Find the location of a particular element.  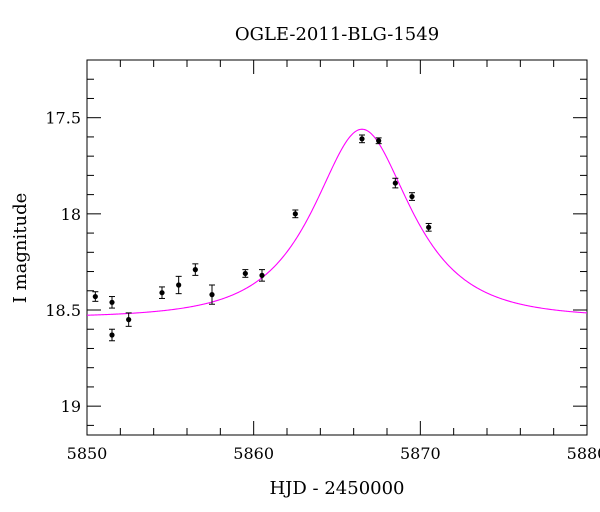

chart-title: OGLE-2011-BLG-1549 is located at coordinates (337, 34).